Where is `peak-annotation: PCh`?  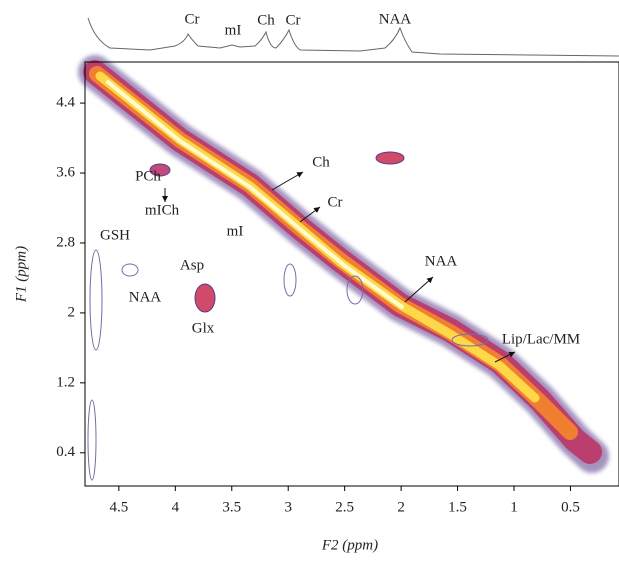 peak-annotation: PCh is located at coordinates (148, 176).